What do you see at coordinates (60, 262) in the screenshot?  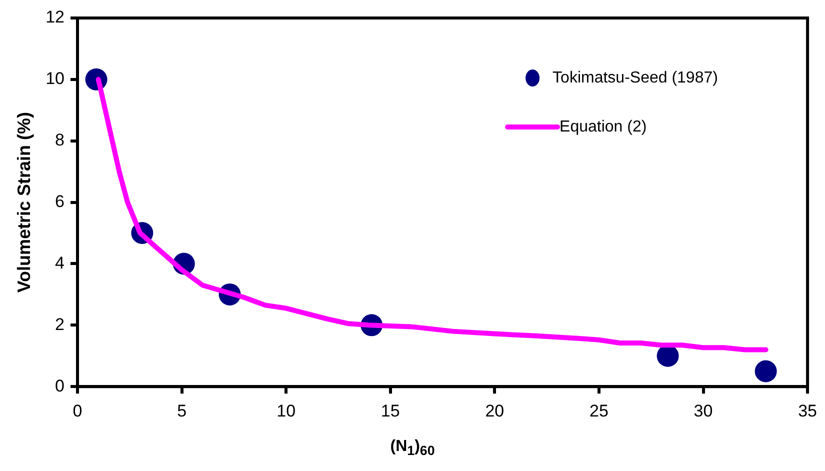 I see `y-tick-label: 4` at bounding box center [60, 262].